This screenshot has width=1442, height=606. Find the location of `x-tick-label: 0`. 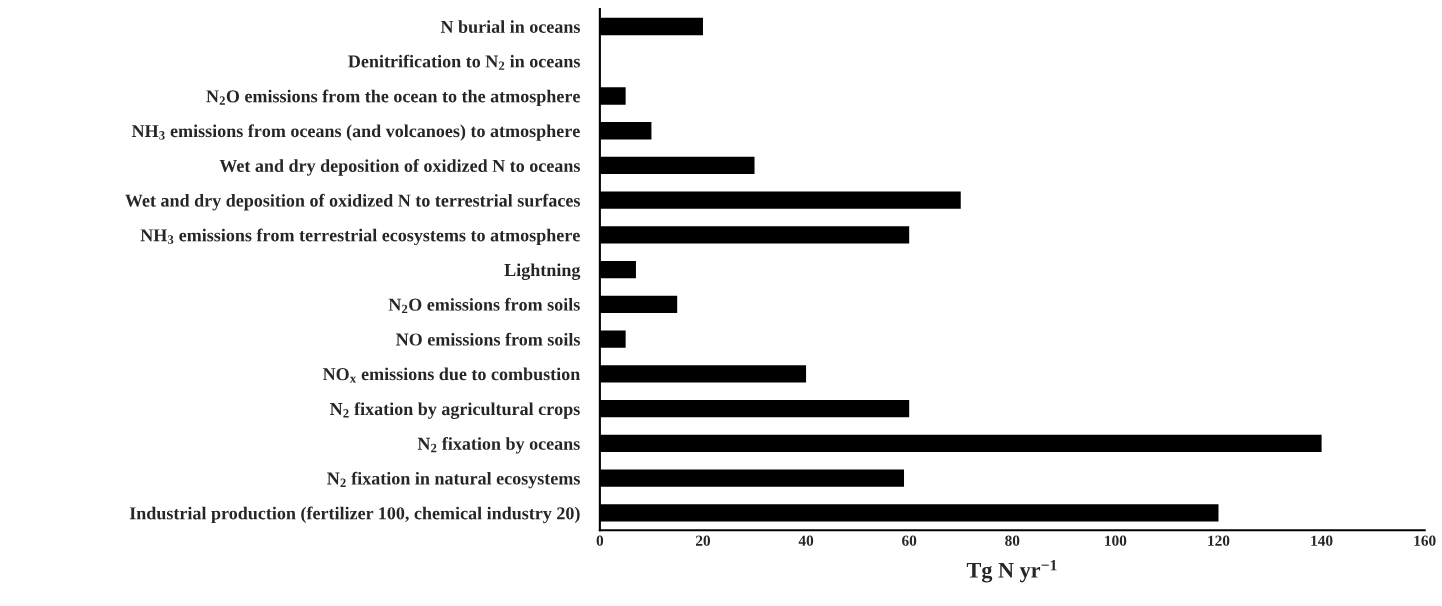

x-tick-label: 0 is located at coordinates (600, 540).